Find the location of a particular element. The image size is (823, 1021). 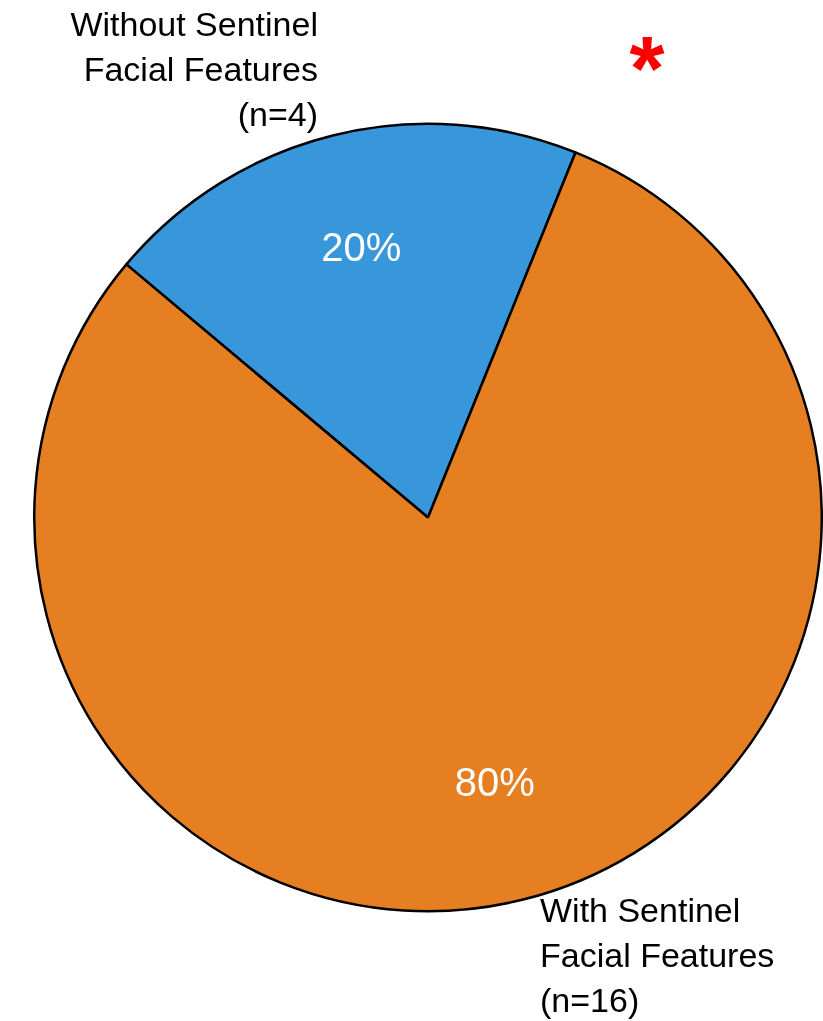

data-label: 80% is located at coordinates (494, 781).